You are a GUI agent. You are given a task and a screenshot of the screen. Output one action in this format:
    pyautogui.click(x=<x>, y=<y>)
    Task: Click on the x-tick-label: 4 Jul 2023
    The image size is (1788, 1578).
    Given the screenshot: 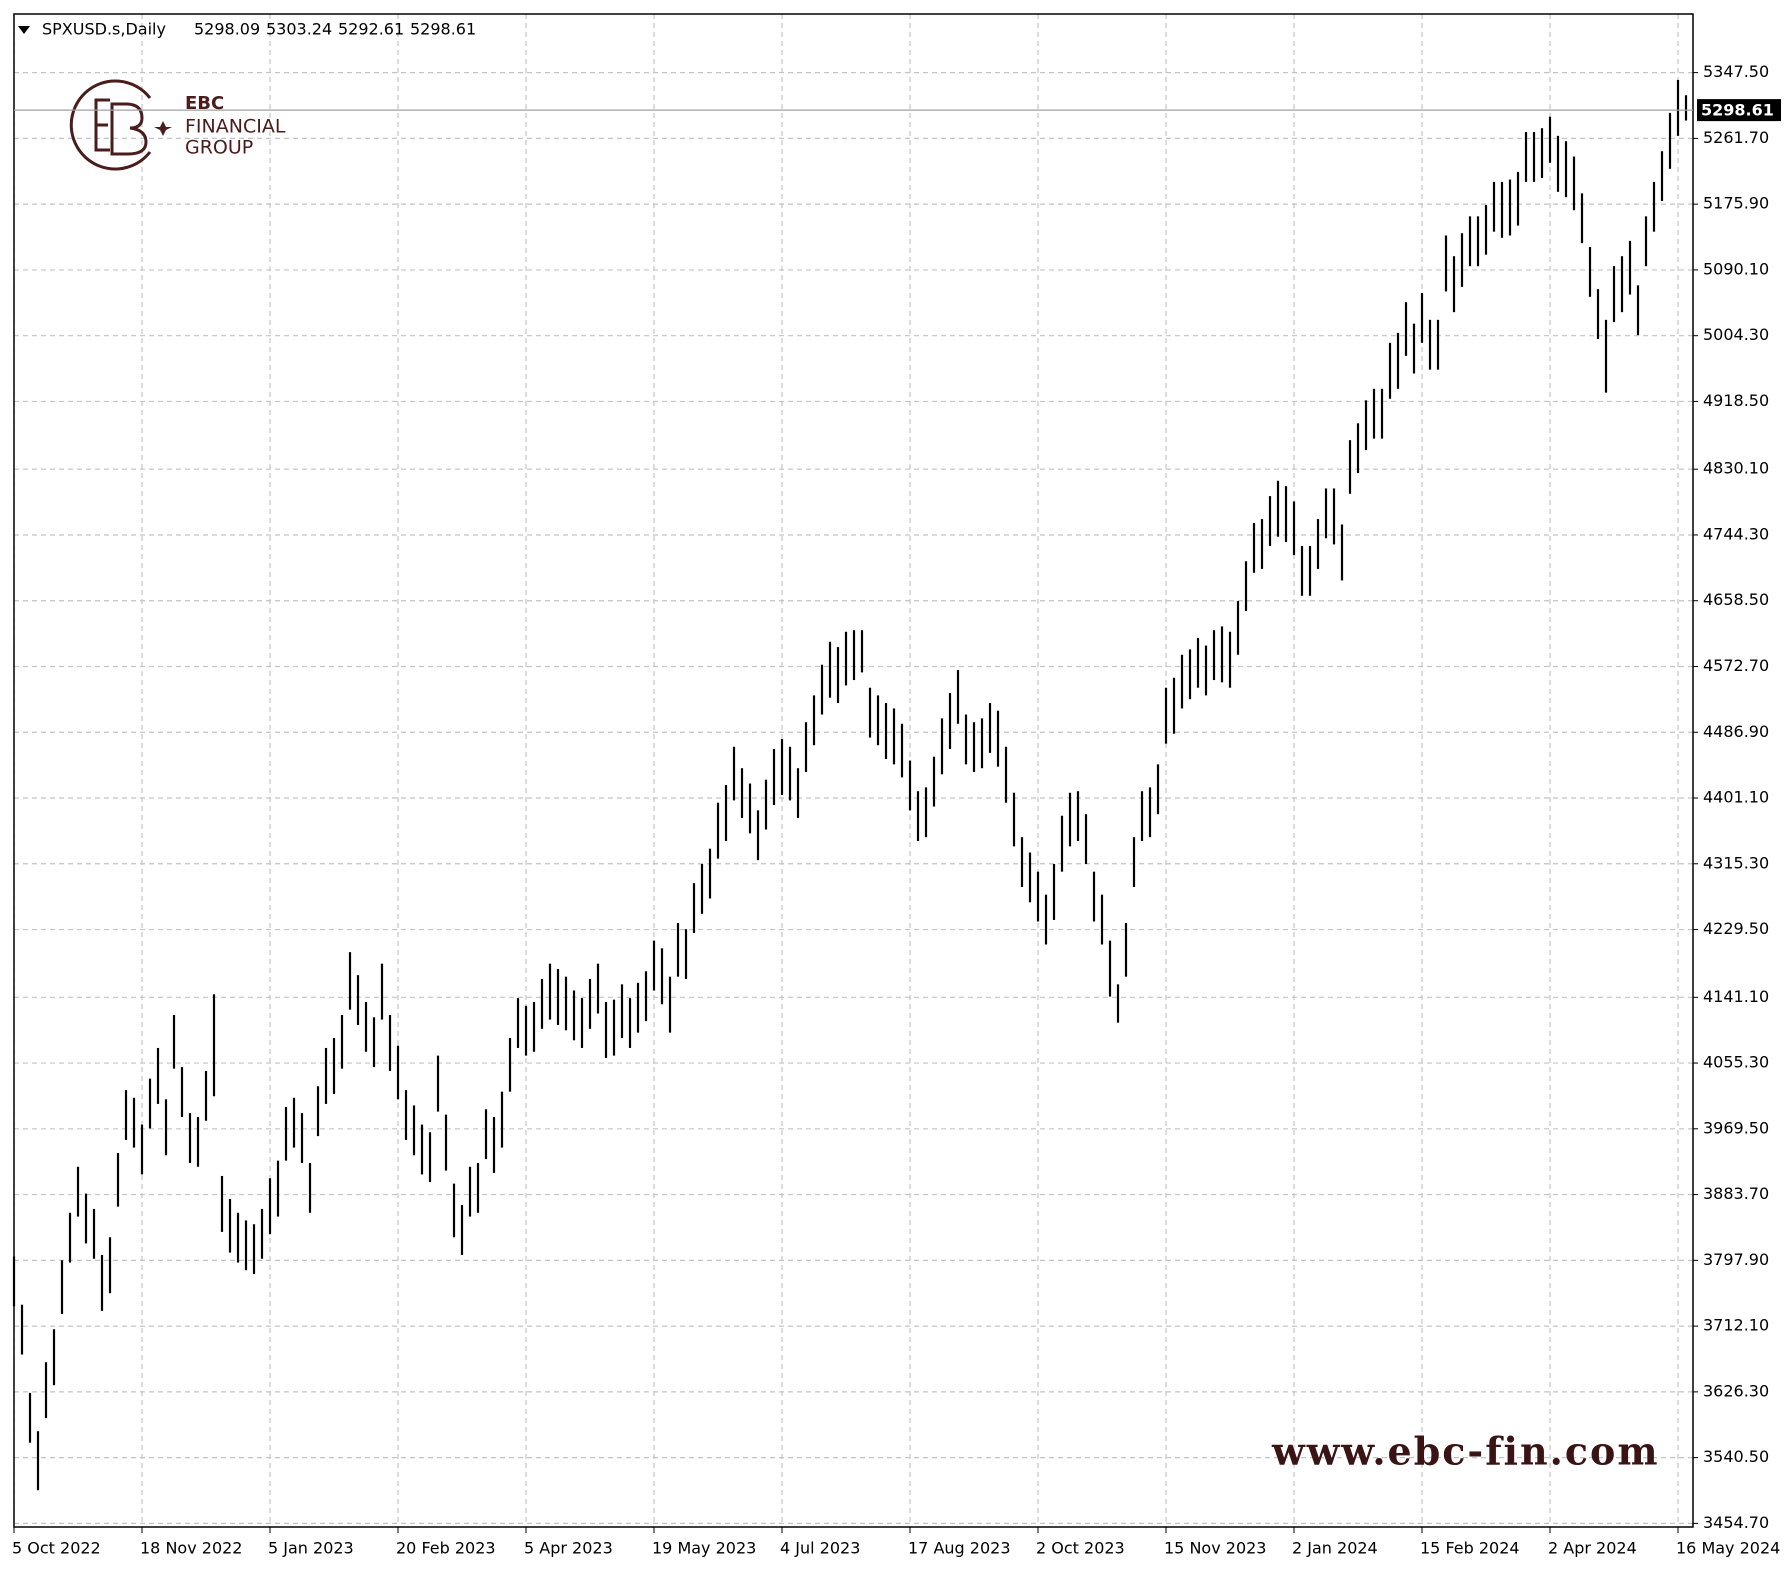 What is the action you would take?
    pyautogui.click(x=820, y=1548)
    